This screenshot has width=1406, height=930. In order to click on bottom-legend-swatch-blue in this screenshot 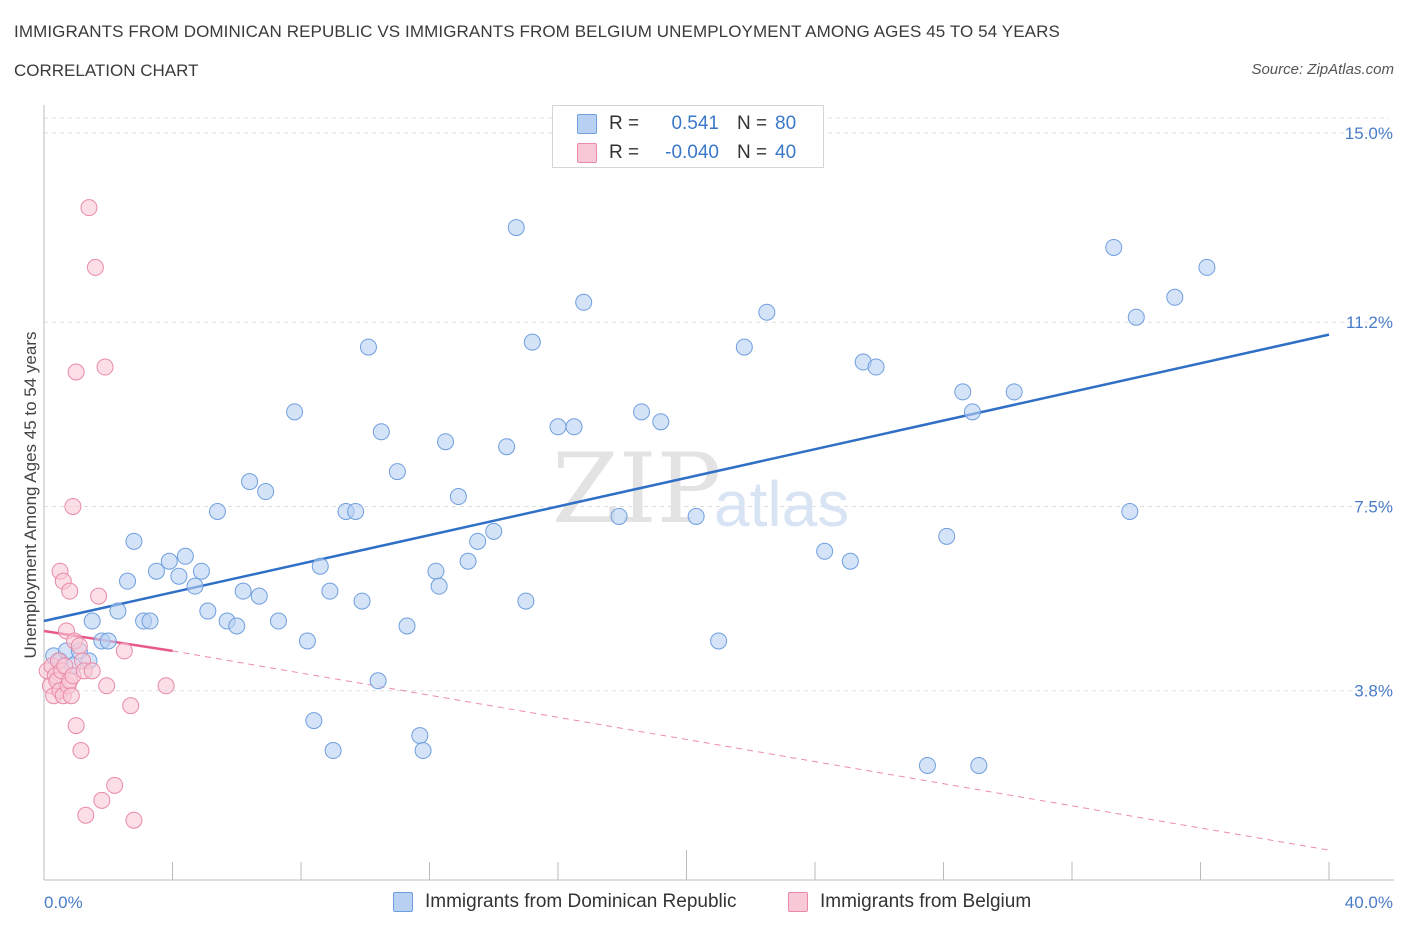, I will do `click(403, 902)`.